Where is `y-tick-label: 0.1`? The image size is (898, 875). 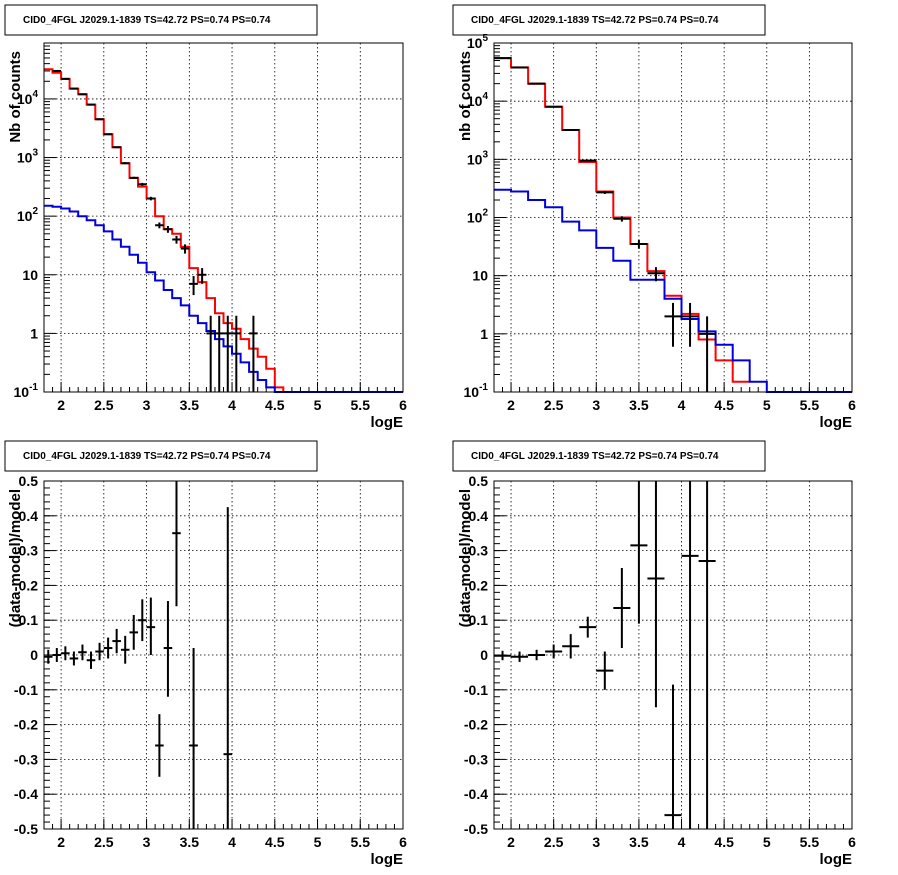
y-tick-label: 0.1 is located at coordinates (29, 620).